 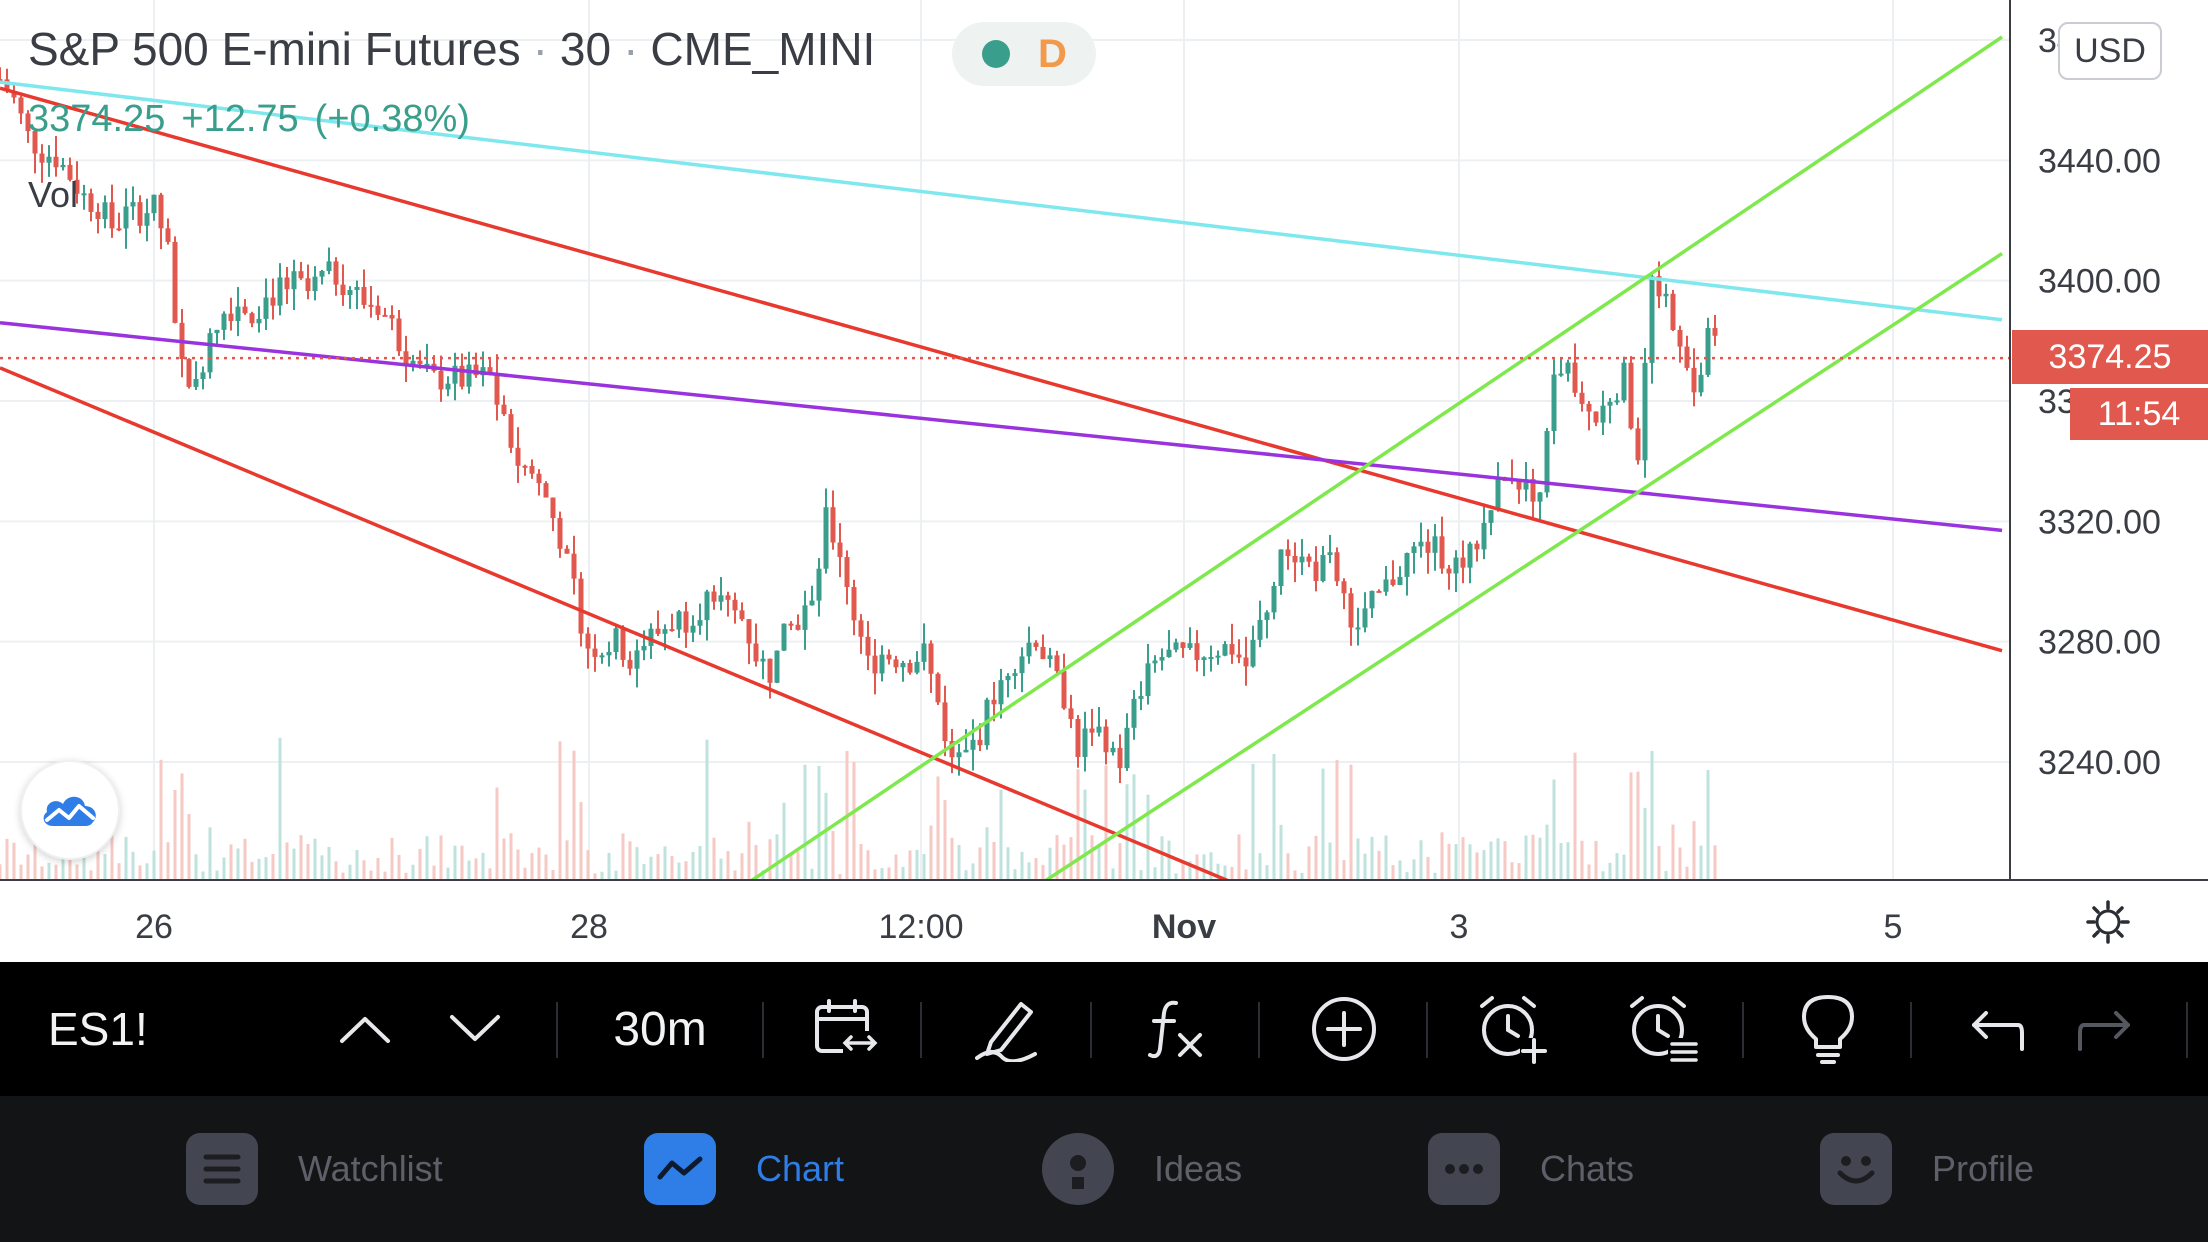 I want to click on nav-chart: Chart, so click(x=744, y=1169).